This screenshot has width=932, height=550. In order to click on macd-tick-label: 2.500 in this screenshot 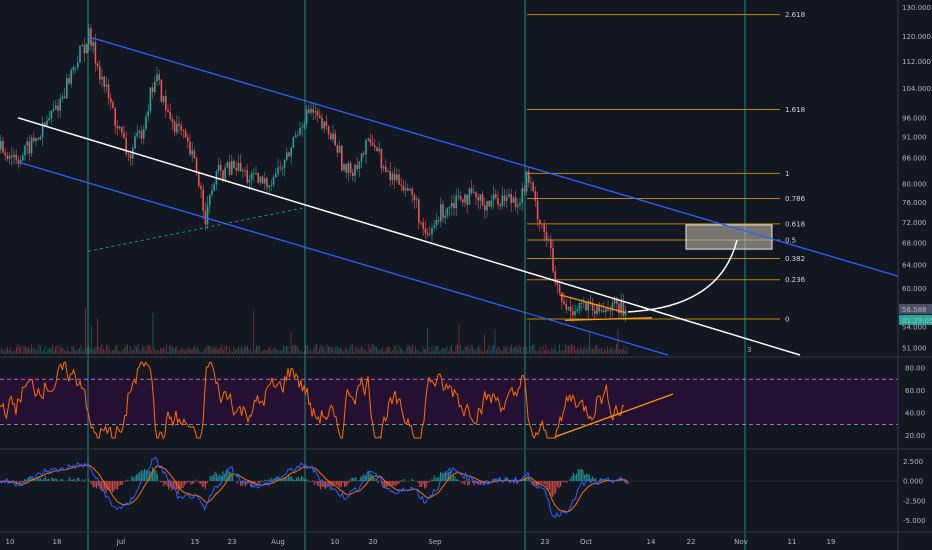, I will do `click(913, 462)`.